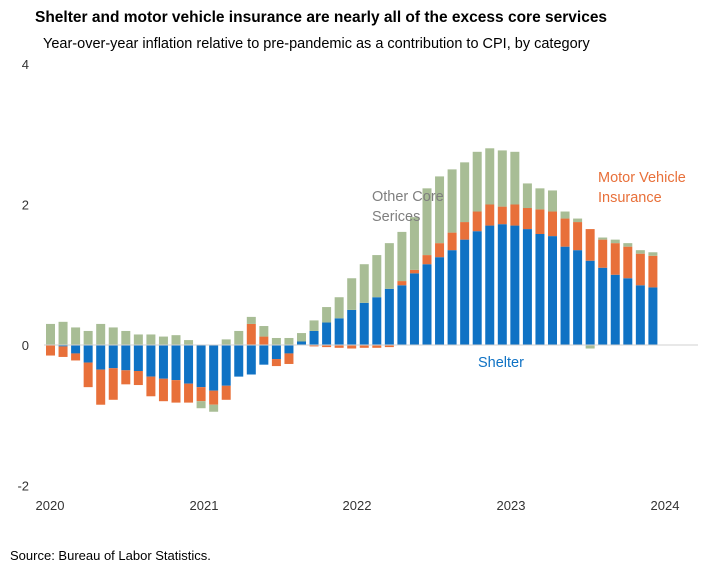 The width and height of the screenshot is (707, 569). Describe the element at coordinates (408, 197) in the screenshot. I see `annotation-other-core-line1: Other Core` at that location.